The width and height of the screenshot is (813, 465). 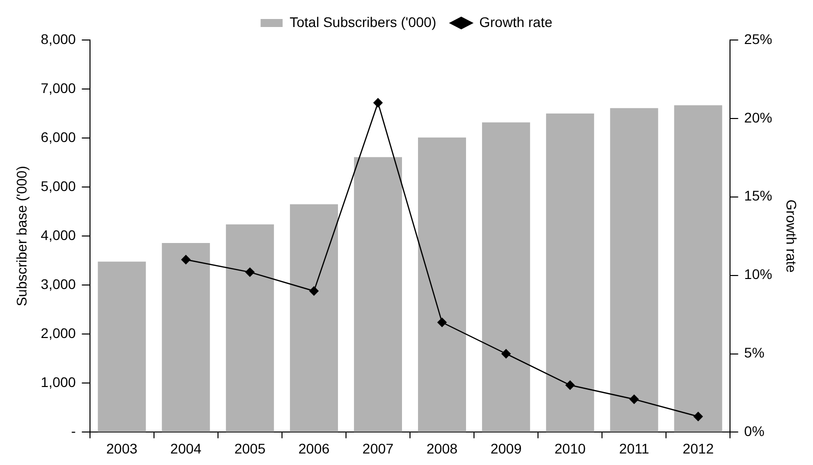 What do you see at coordinates (58, 234) in the screenshot?
I see `y-tick-label: 4,000` at bounding box center [58, 234].